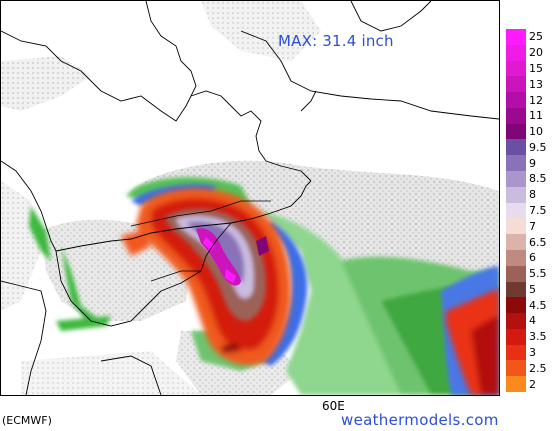 The image size is (559, 431). What do you see at coordinates (536, 100) in the screenshot?
I see `colorbar-label: 12` at bounding box center [536, 100].